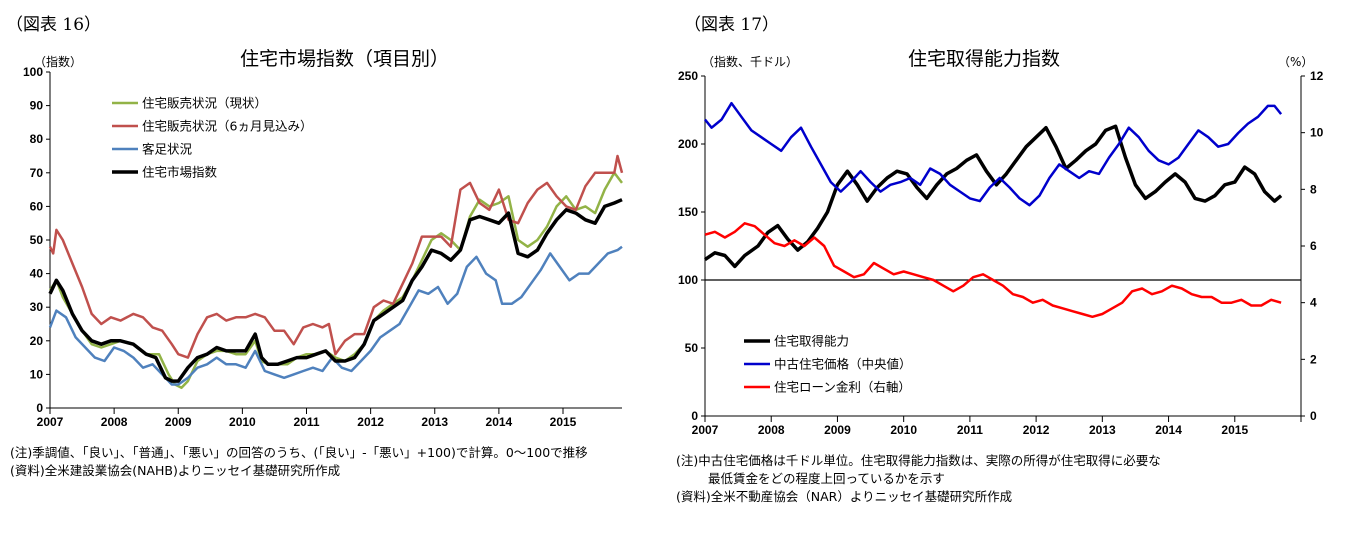 The width and height of the screenshot is (1368, 536). I want to click on source-line: (資料)全米建設業協会(NAHB)よりニッセイ基礎研究所作成, so click(175, 470).